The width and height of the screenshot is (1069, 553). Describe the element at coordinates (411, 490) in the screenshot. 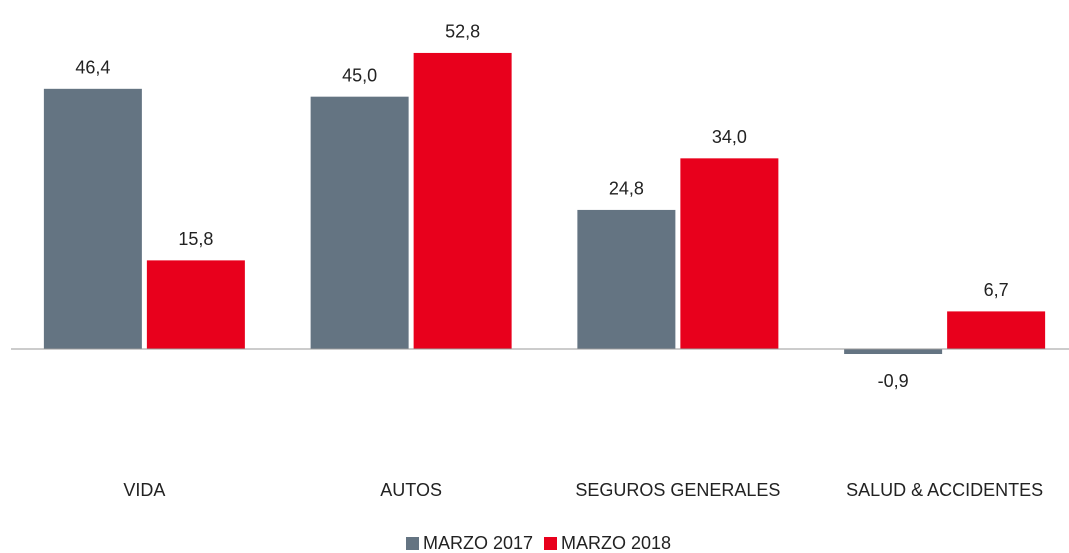

I see `x-tick-label: AUTOS` at that location.